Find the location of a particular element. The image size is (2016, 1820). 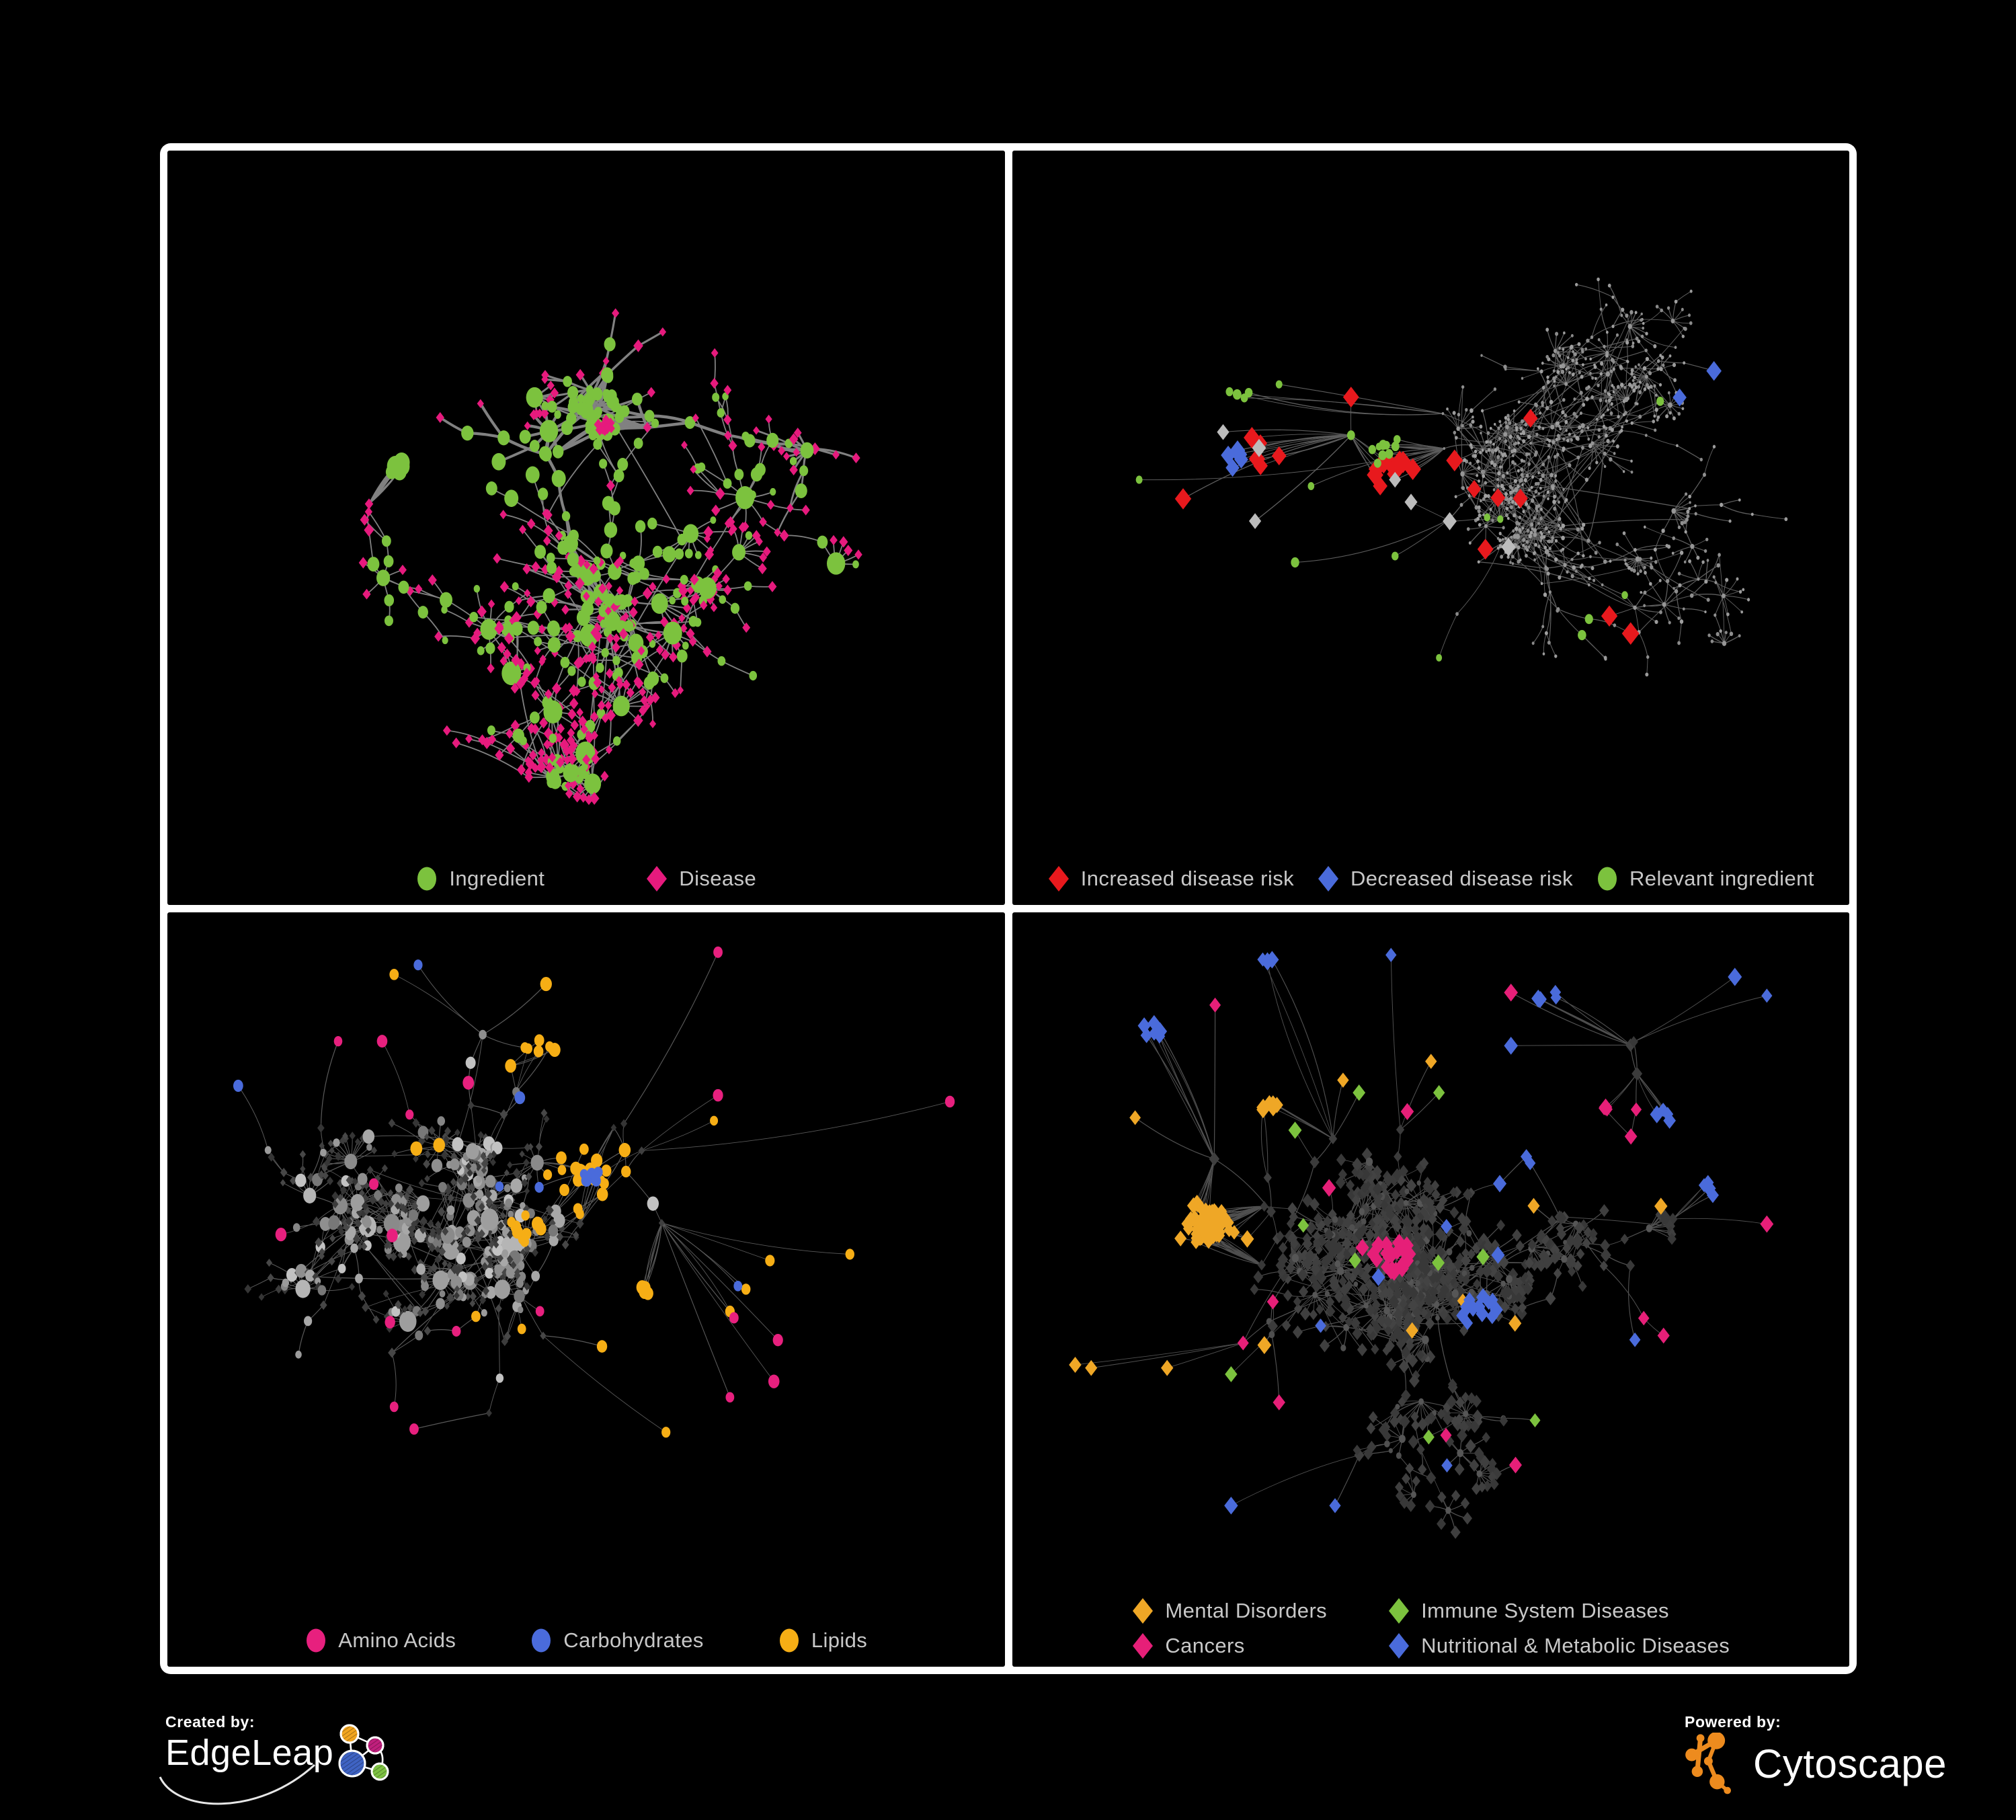

legend-nutrient-classes: Amino Acids Carbohydrates Lipids is located at coordinates (586, 1640).